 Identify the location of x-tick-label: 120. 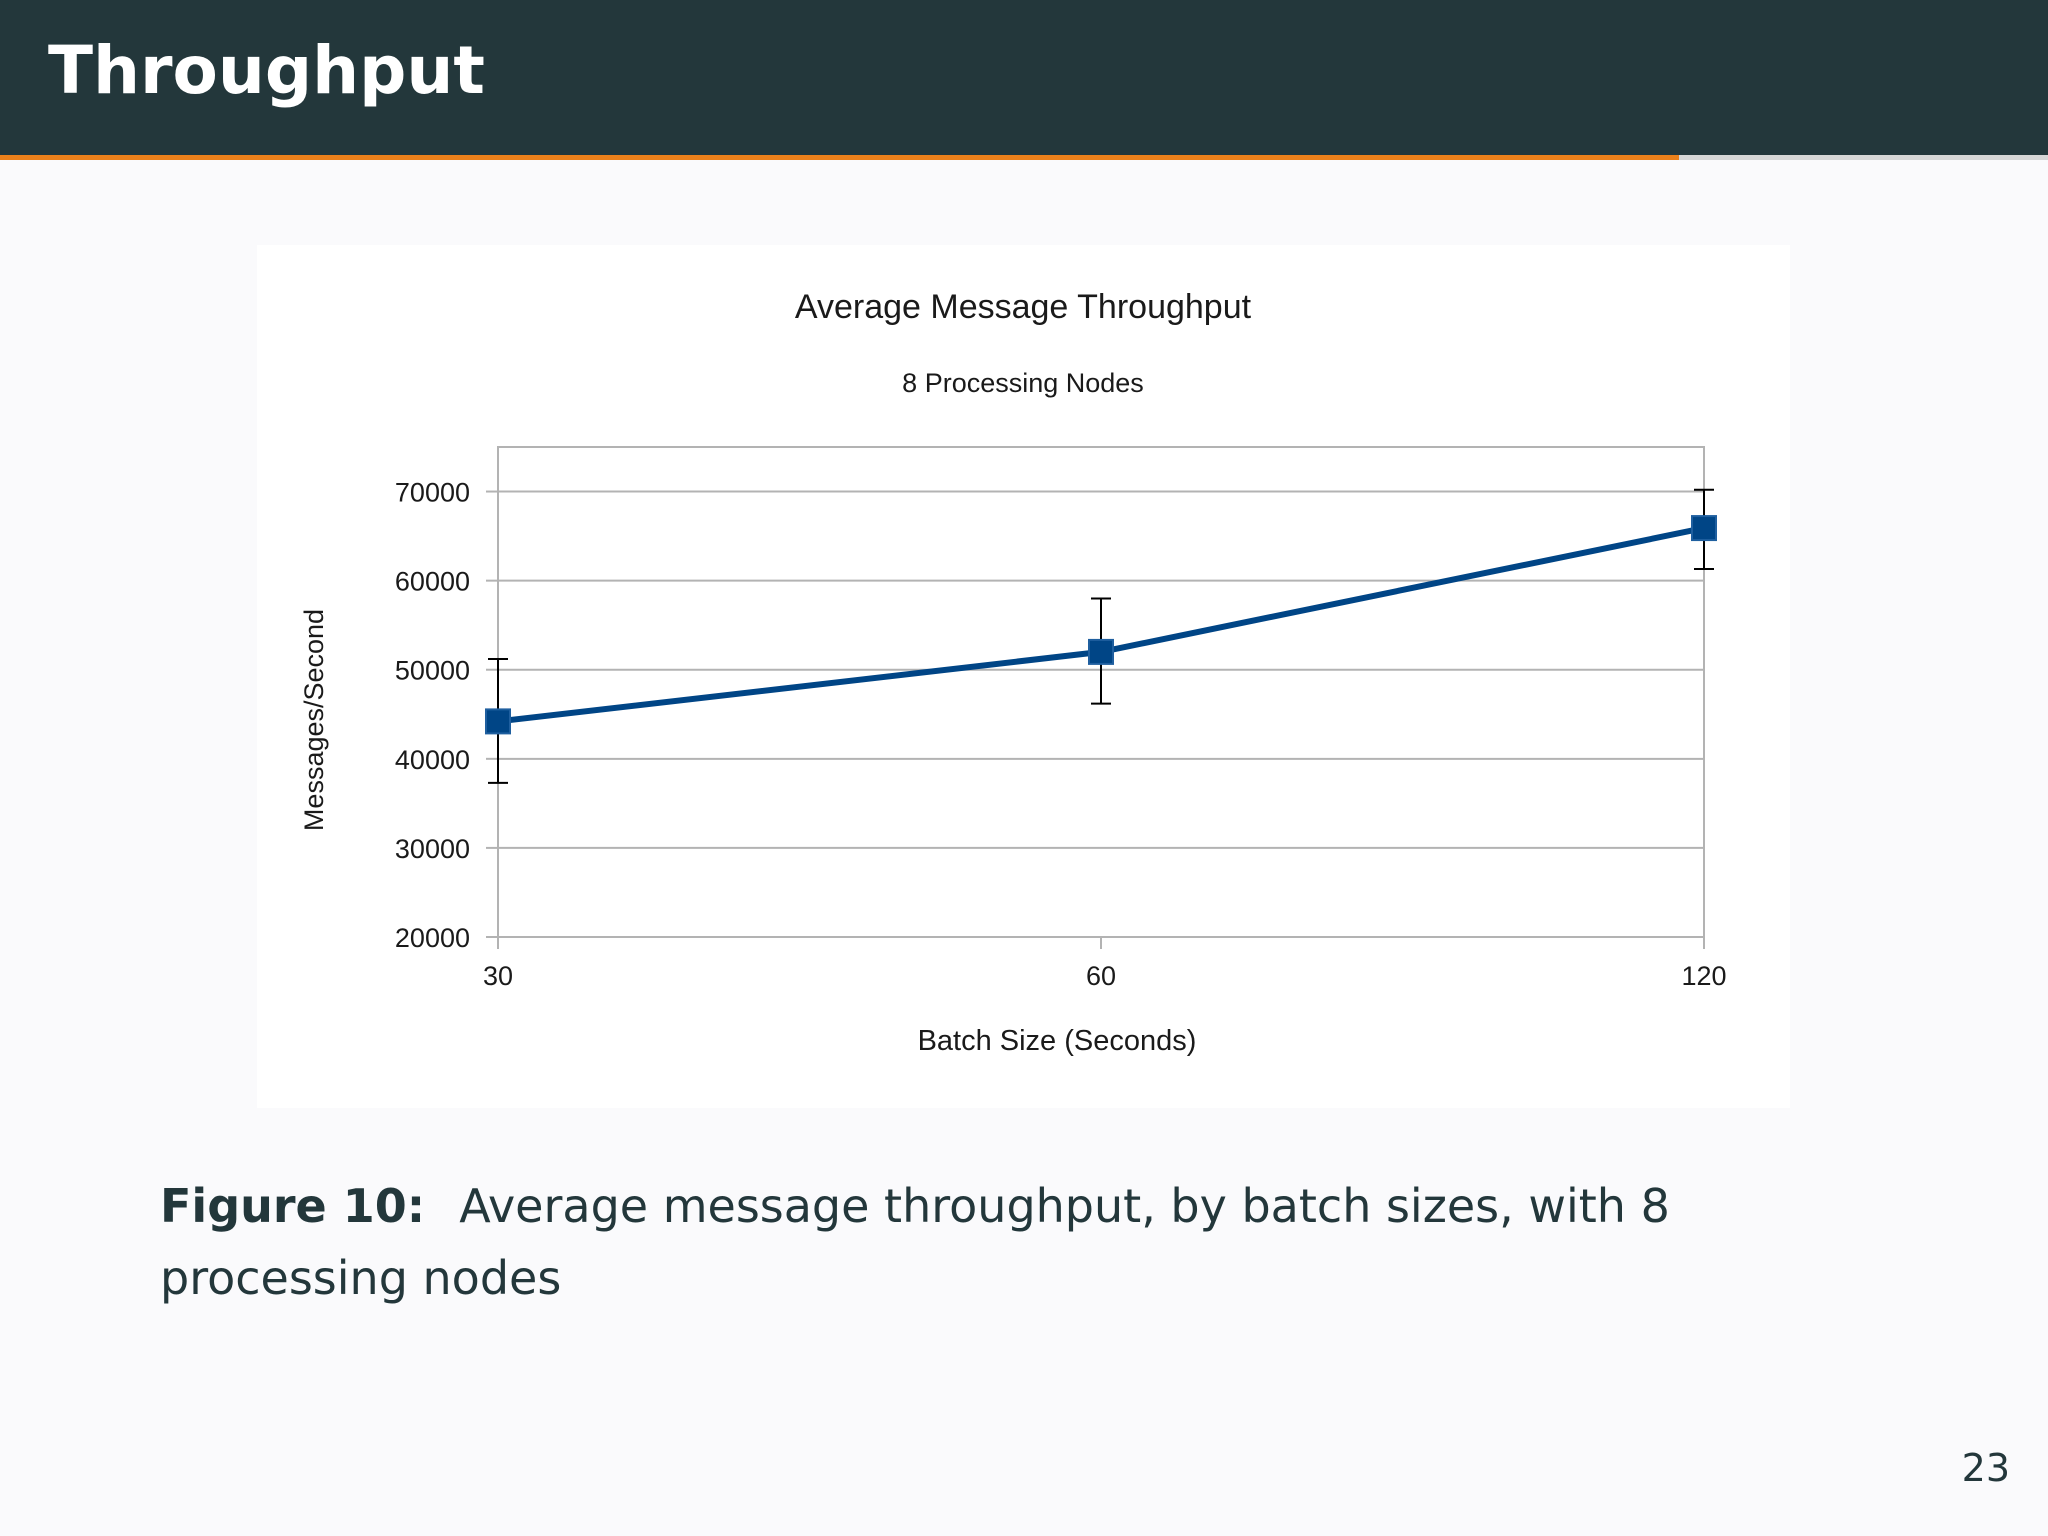
(1703, 976).